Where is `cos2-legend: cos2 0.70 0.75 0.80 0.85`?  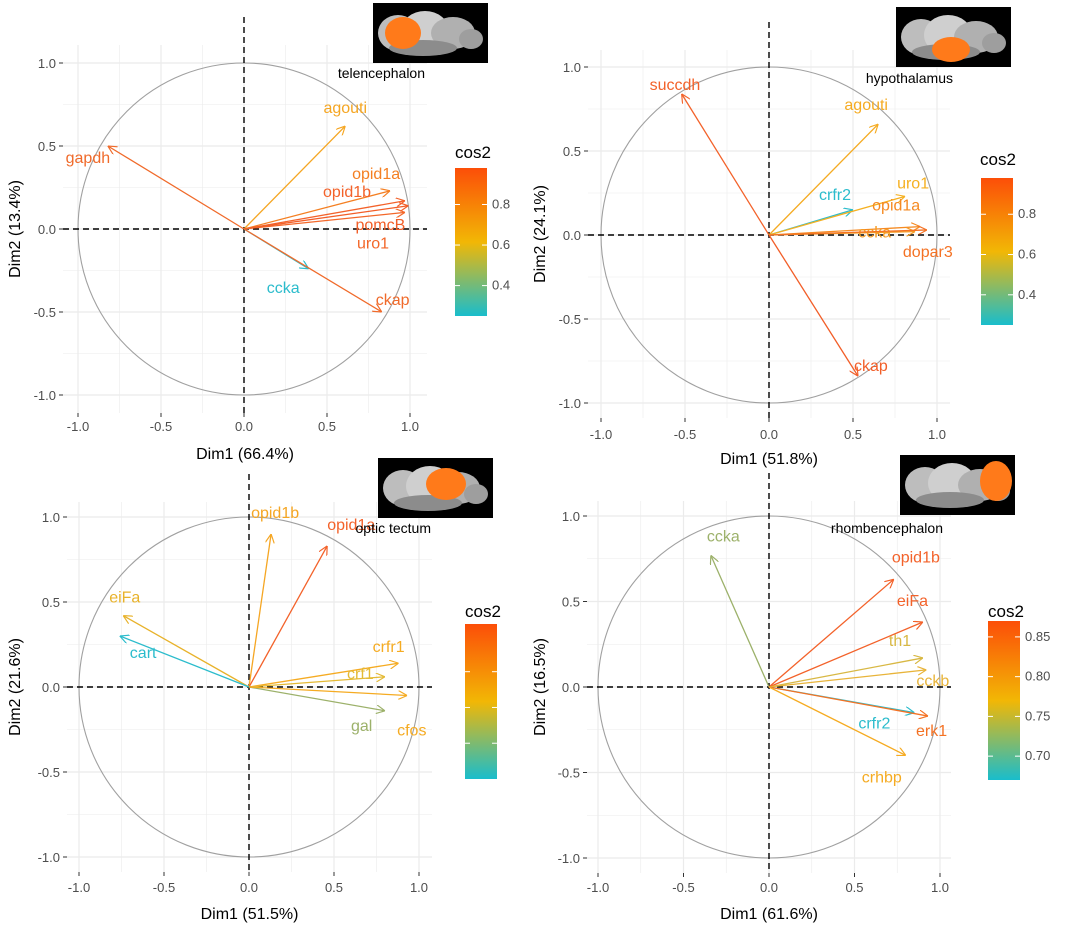
cos2-legend: cos2 0.70 0.75 0.80 0.85 is located at coordinates (1019, 691).